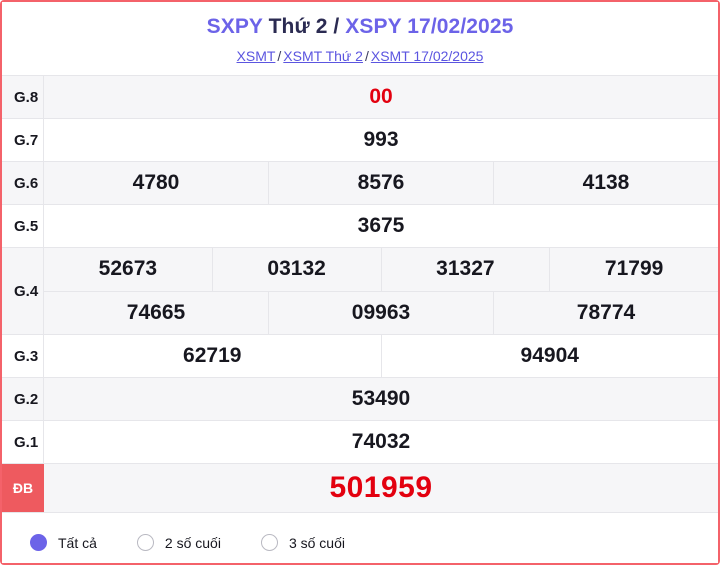 Image resolution: width=720 pixels, height=565 pixels. What do you see at coordinates (234, 26) in the screenshot?
I see `page-title-region-code: SXPY` at bounding box center [234, 26].